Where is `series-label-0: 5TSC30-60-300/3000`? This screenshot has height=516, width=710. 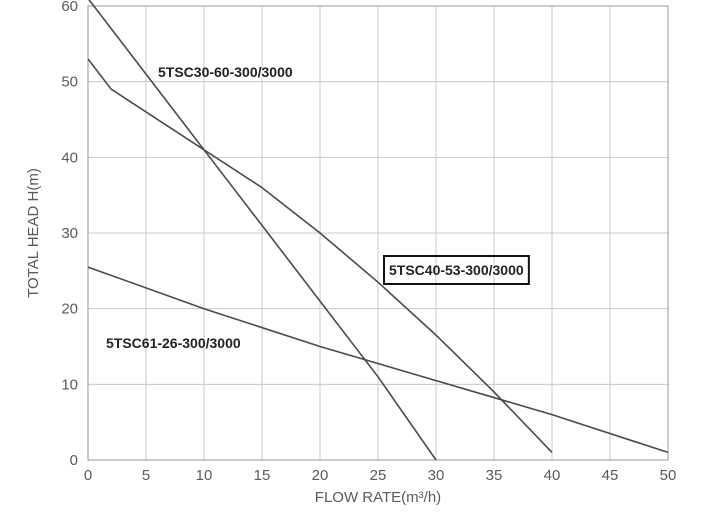
series-label-0: 5TSC30-60-300/3000 is located at coordinates (225, 72).